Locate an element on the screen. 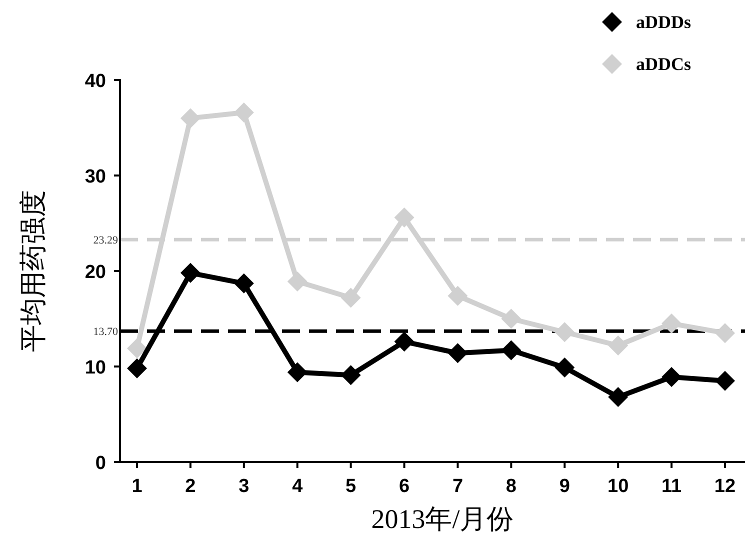 This screenshot has height=538, width=745. ref-line-label: 23.29 is located at coordinates (105, 240).